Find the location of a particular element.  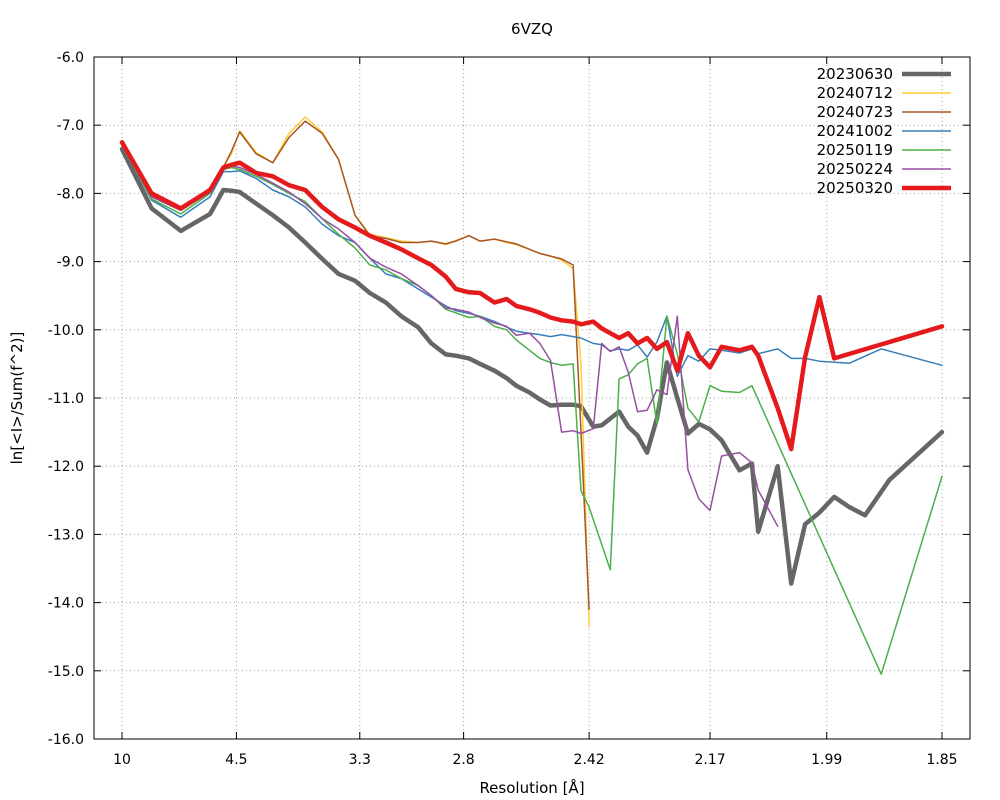

y-tick-label: -9.0 is located at coordinates (70, 263).